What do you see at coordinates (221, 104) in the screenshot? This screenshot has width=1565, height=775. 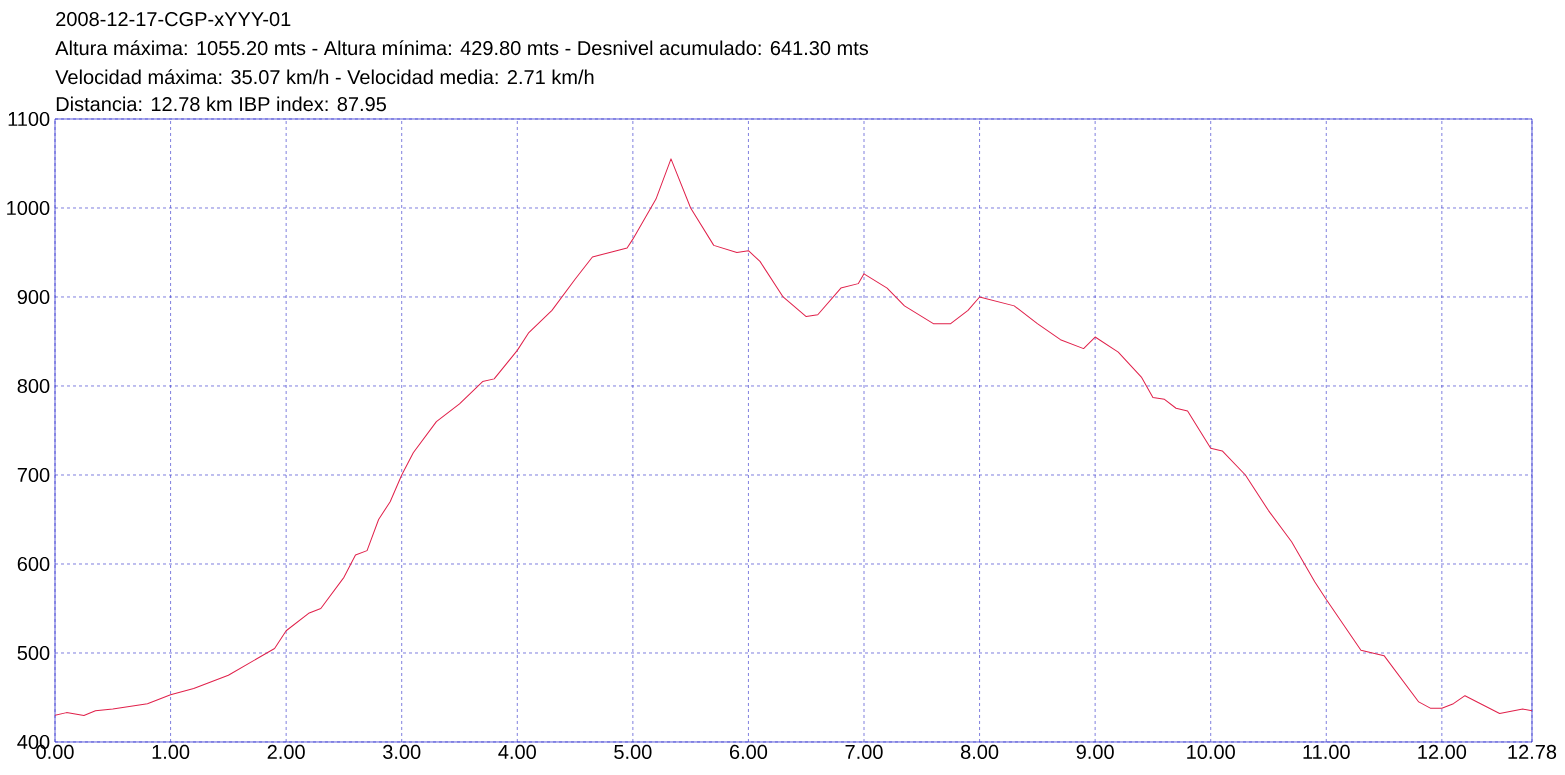 I see `text: Distancia: 12.78 km IBP index: 87.95` at bounding box center [221, 104].